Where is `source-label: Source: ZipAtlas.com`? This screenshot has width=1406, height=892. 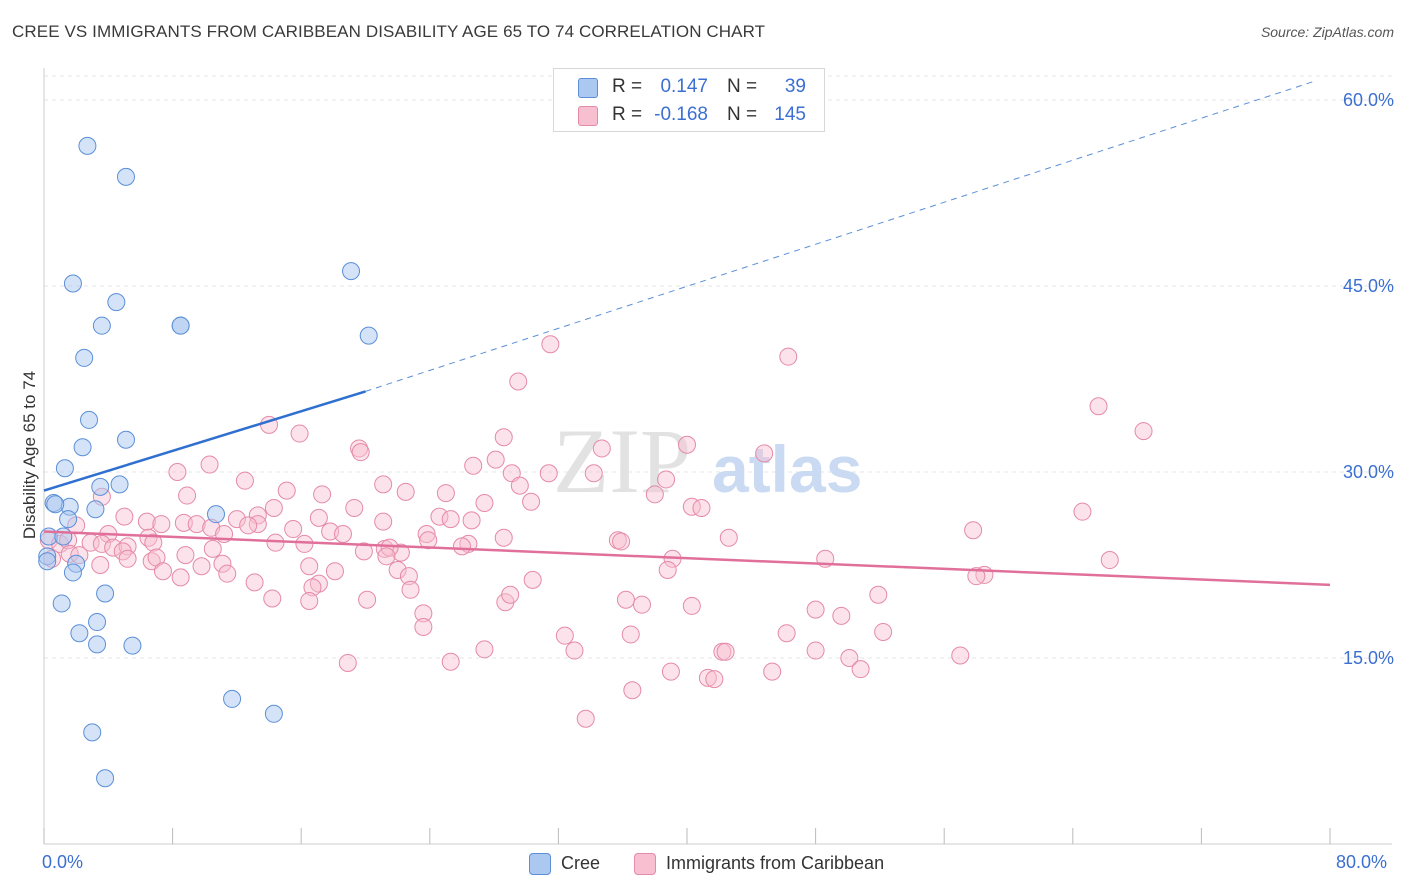 source-label: Source: ZipAtlas.com is located at coordinates (1327, 32).